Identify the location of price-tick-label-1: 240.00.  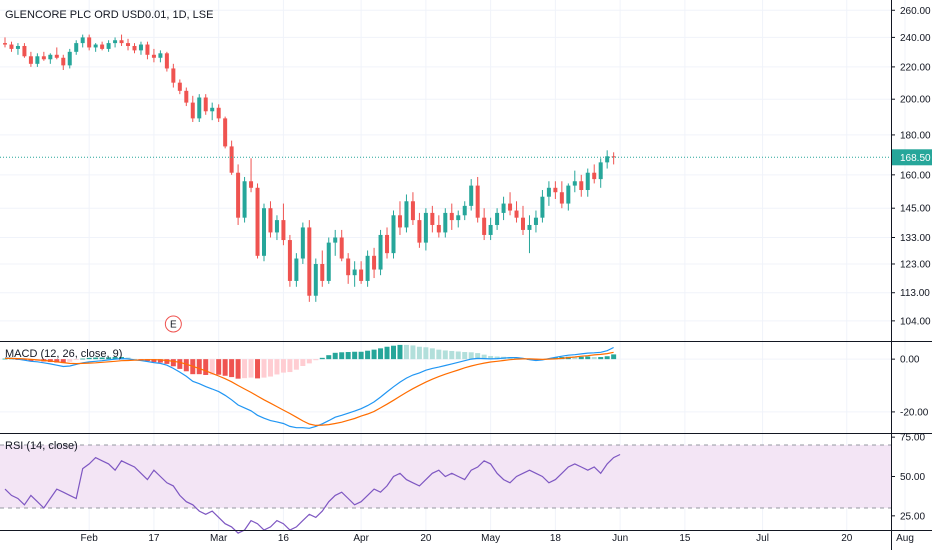
(915, 38).